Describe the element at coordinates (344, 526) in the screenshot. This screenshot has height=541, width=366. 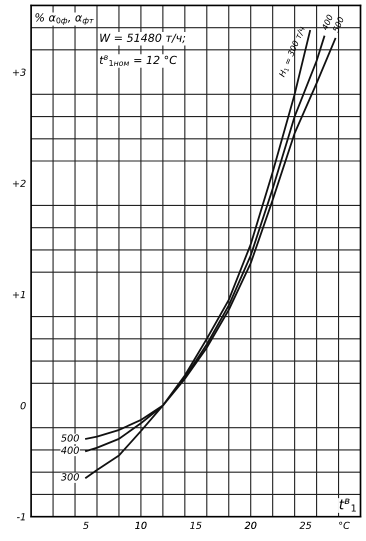
I see `x-tick-label: °C` at that location.